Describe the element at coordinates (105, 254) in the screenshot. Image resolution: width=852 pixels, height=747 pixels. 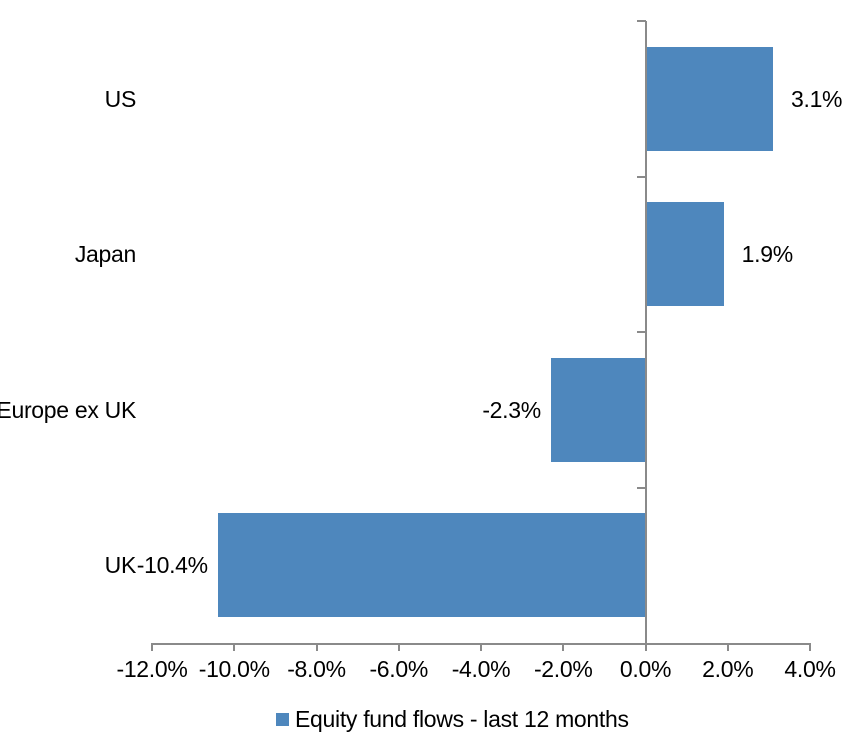
I see `category-label-japan: Japan` at that location.